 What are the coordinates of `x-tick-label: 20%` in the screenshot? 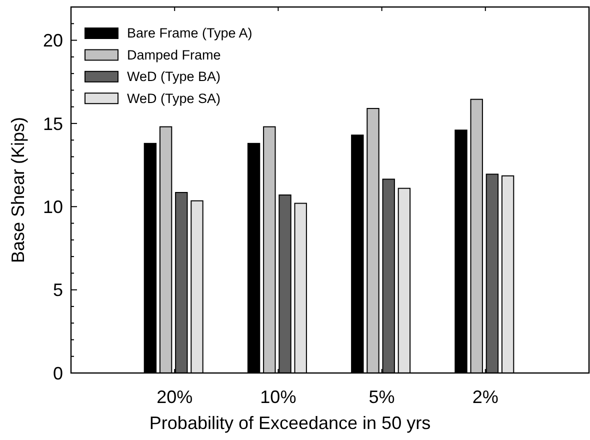 It's located at (174, 397).